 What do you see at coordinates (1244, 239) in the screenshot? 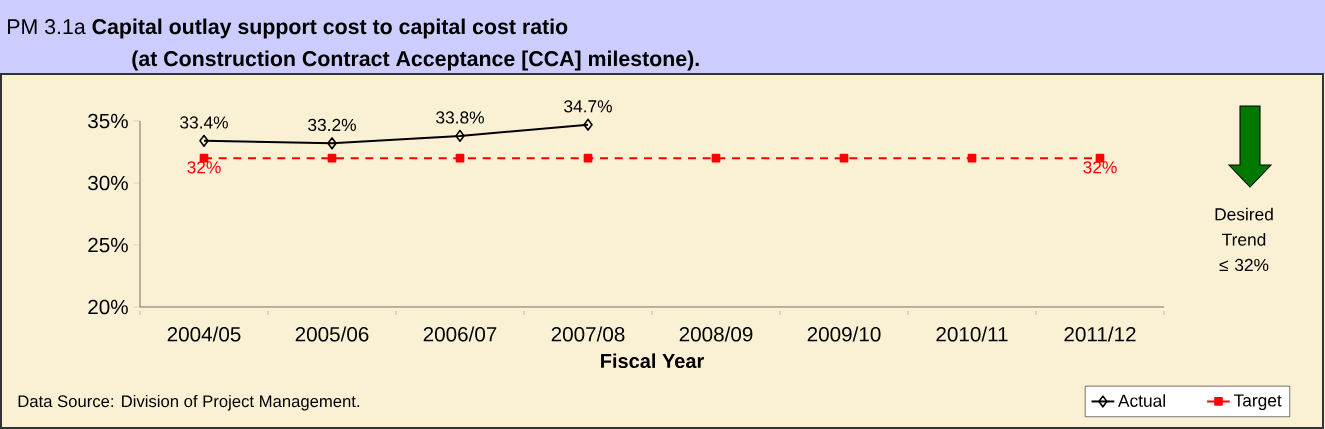
I see `text: Desired Trend ≤ 32%` at bounding box center [1244, 239].